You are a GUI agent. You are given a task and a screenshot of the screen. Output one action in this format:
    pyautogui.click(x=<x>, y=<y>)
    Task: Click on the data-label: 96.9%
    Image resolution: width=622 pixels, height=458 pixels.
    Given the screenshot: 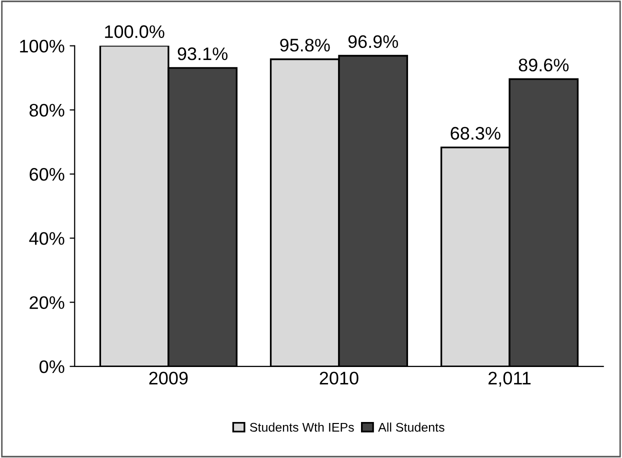 What is the action you would take?
    pyautogui.click(x=373, y=41)
    